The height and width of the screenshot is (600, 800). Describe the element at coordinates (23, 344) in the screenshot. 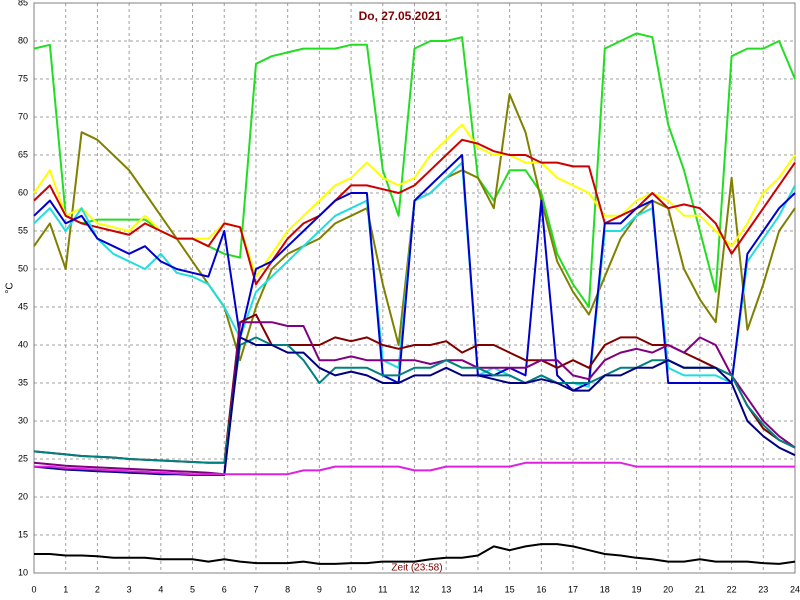

I see `y-tick-label: 40` at that location.